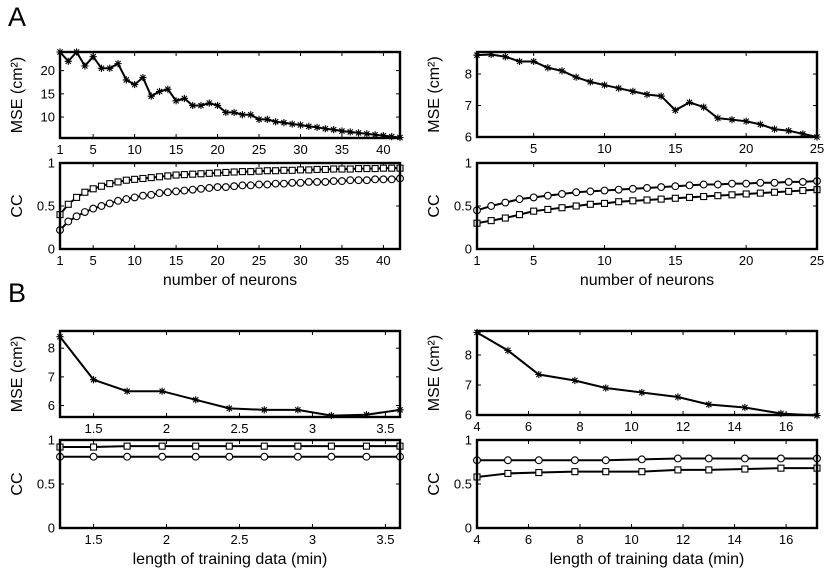  I want to click on x-tick-label: 4, so click(476, 539).